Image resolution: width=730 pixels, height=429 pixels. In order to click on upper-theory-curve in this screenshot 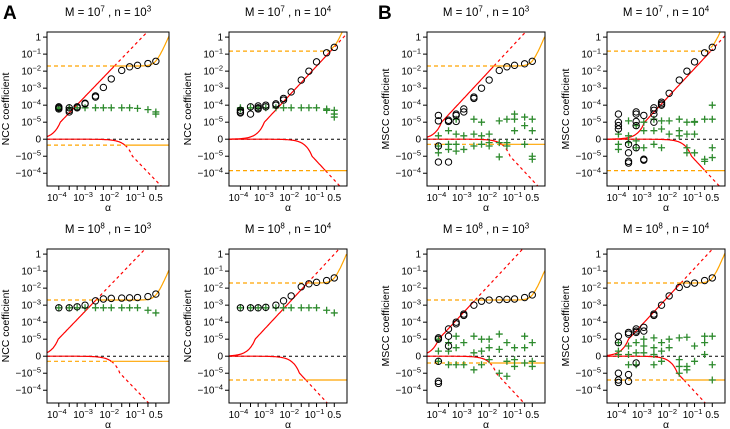, I will do `click(280, 95)`.